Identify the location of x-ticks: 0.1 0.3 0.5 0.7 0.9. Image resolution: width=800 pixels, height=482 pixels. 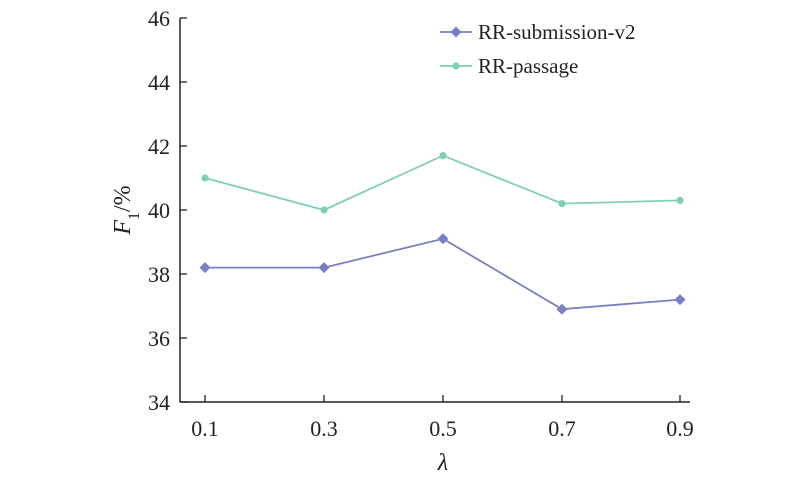
(442, 418).